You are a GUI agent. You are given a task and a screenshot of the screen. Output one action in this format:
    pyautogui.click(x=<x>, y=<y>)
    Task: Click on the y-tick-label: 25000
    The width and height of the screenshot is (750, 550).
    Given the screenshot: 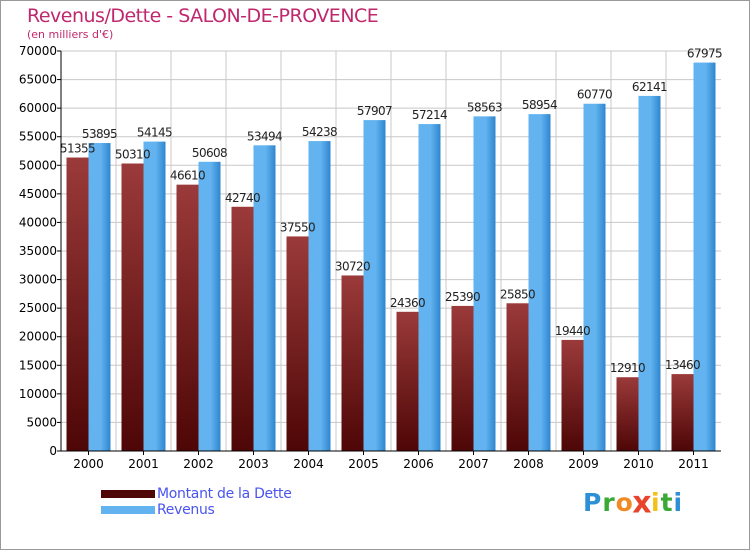 What is the action you would take?
    pyautogui.click(x=38, y=308)
    